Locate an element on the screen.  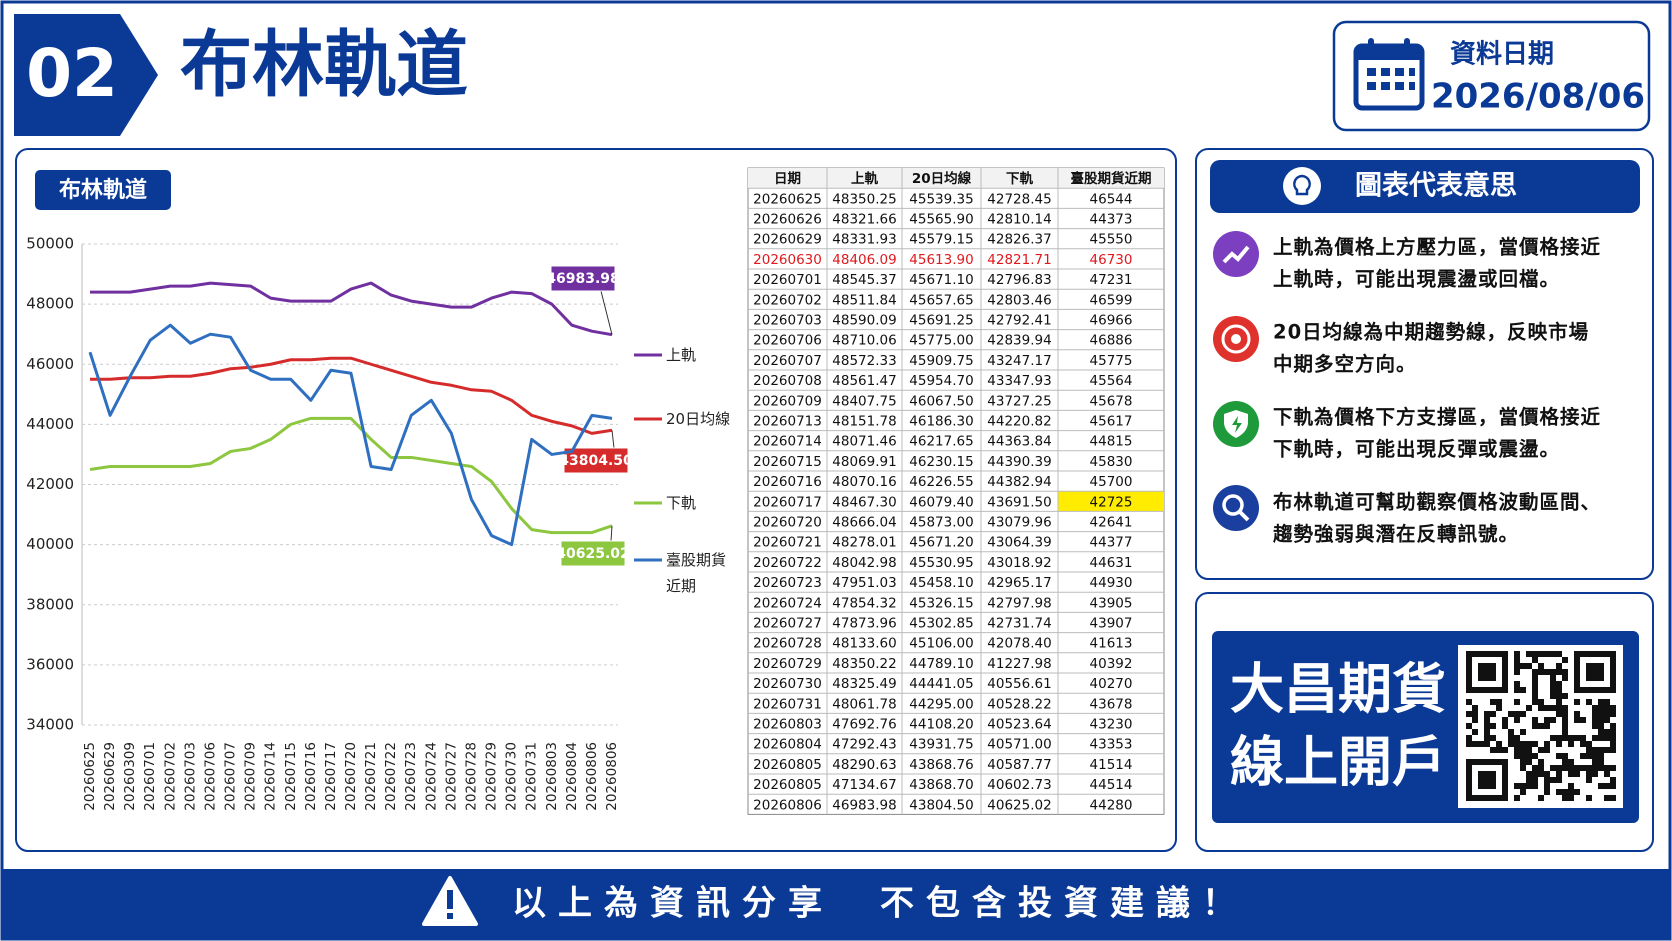
x-tick-label: 20260728 is located at coordinates (471, 776).